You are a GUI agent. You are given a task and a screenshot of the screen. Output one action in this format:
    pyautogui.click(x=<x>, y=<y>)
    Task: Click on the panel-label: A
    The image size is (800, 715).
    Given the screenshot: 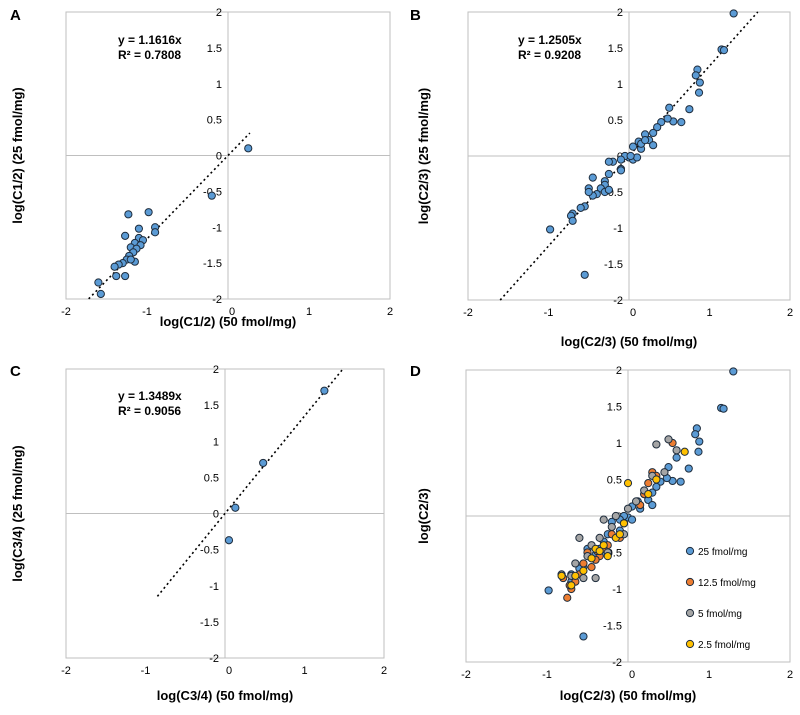 What is the action you would take?
    pyautogui.click(x=15, y=15)
    